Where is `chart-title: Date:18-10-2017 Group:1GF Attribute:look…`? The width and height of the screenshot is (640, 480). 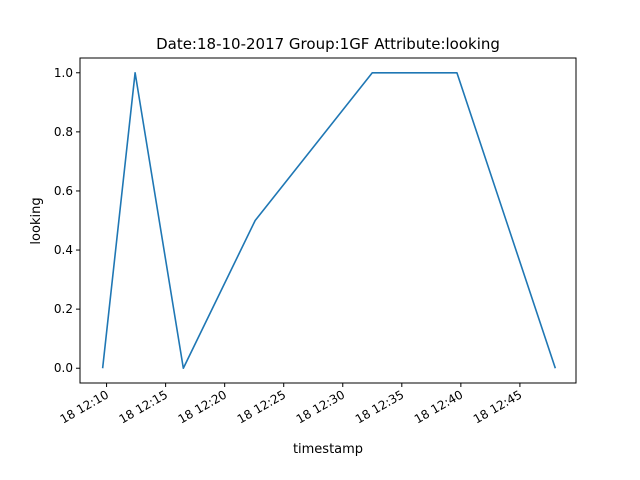 chart-title: Date:18-10-2017 Group:1GF Attribute:look… is located at coordinates (328, 44).